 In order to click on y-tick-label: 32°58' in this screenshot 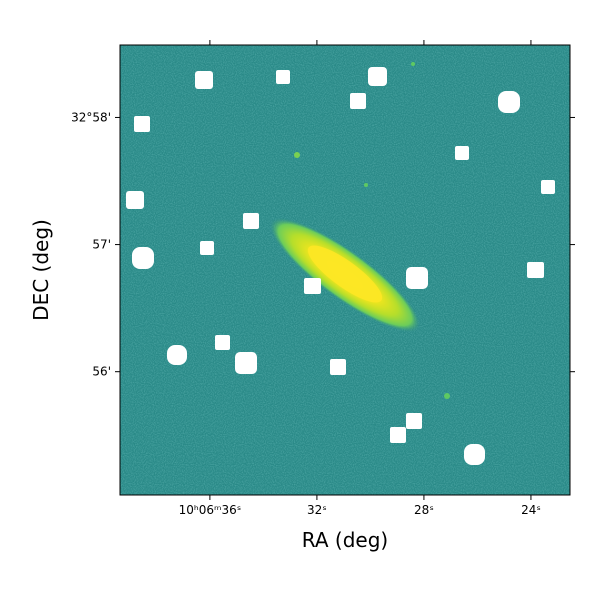, I will do `click(91, 117)`.